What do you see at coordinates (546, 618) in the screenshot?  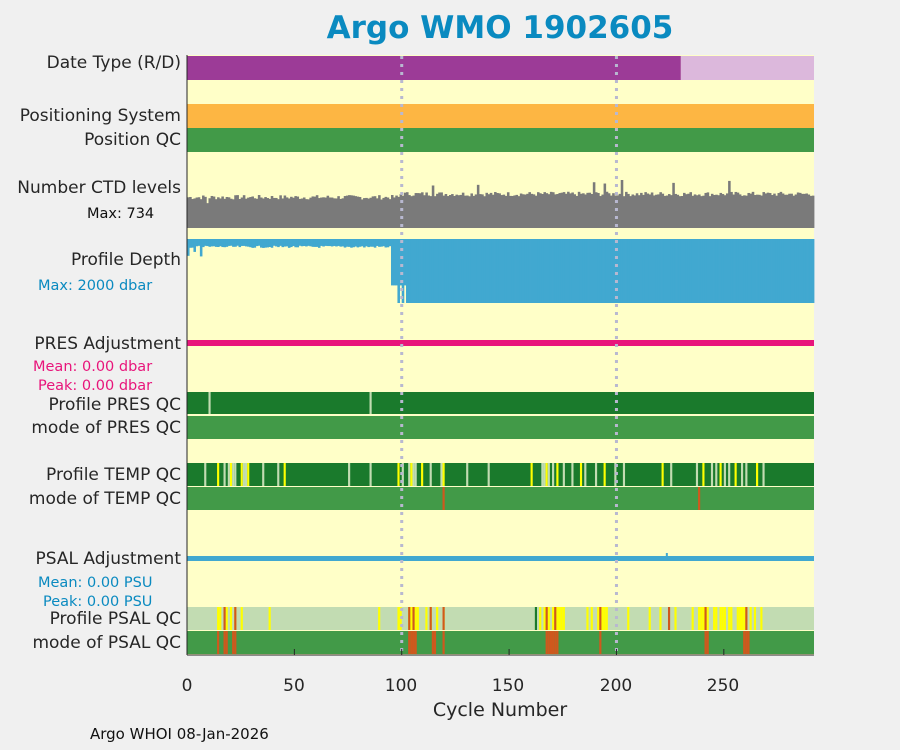 I see `psal-qc-red-mark` at bounding box center [546, 618].